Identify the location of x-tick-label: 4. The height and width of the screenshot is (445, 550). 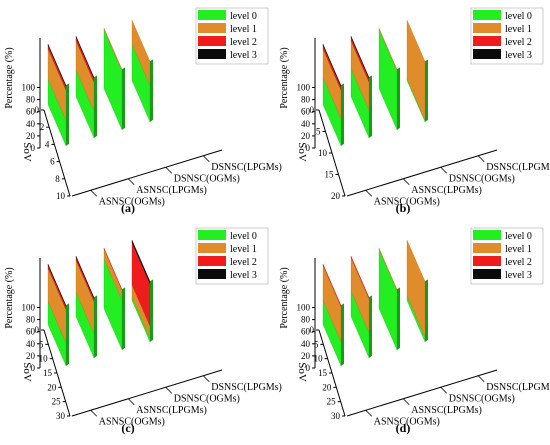
(47, 144).